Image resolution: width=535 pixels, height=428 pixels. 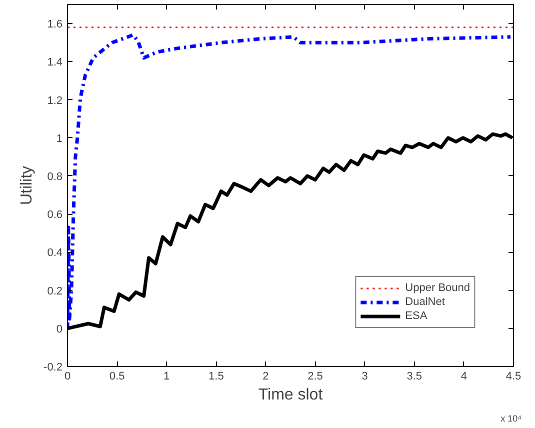 What do you see at coordinates (27, 186) in the screenshot?
I see `y-axis-title: Utility` at bounding box center [27, 186].